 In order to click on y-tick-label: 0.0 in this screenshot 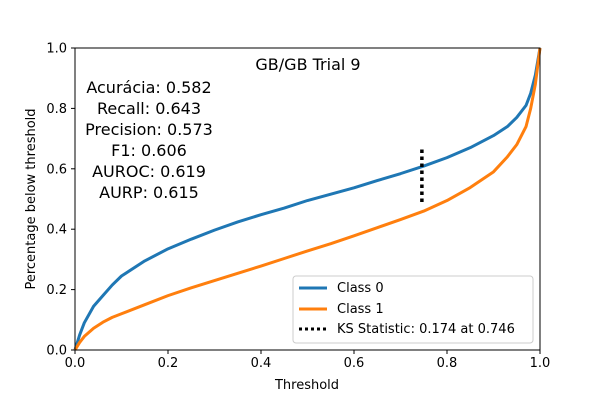, I will do `click(56, 351)`.